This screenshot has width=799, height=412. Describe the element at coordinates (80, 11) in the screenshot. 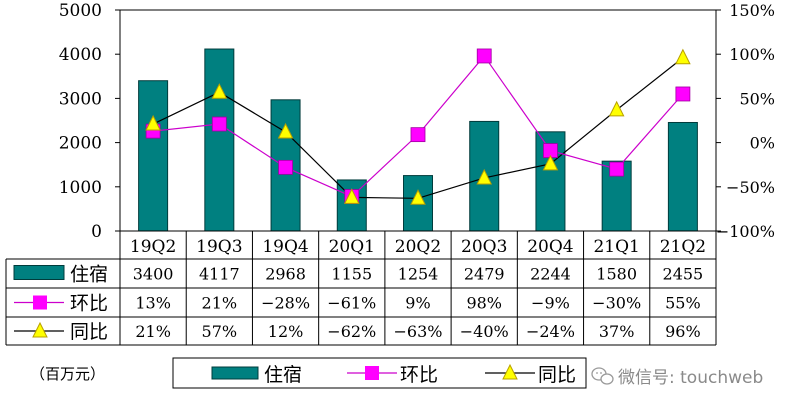

I see `left-tick-label: 5000` at that location.